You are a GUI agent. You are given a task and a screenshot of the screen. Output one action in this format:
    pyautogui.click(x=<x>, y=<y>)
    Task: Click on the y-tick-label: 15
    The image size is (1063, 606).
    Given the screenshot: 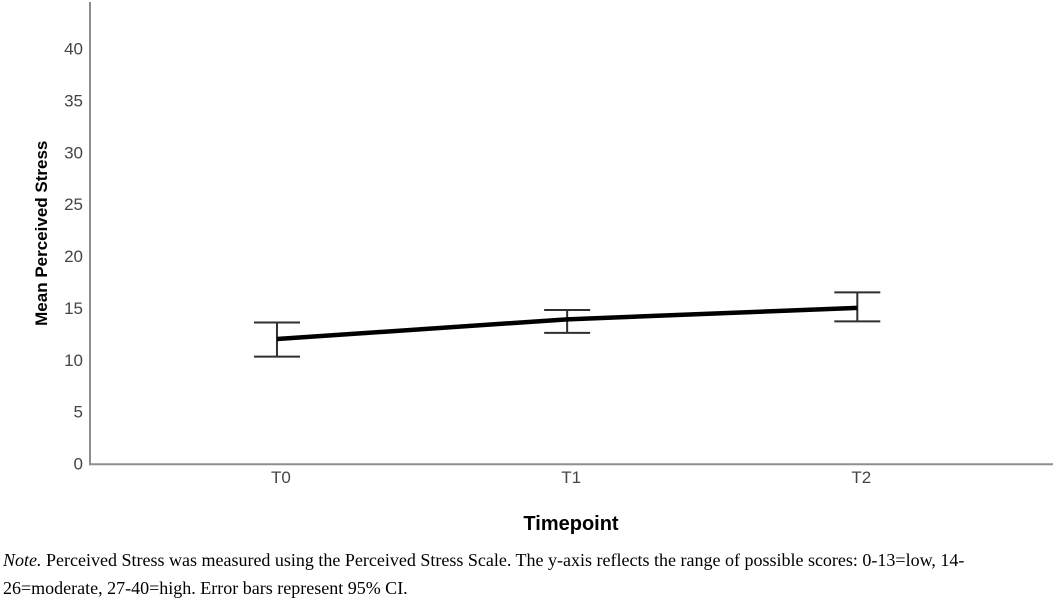 What is the action you would take?
    pyautogui.click(x=73, y=308)
    